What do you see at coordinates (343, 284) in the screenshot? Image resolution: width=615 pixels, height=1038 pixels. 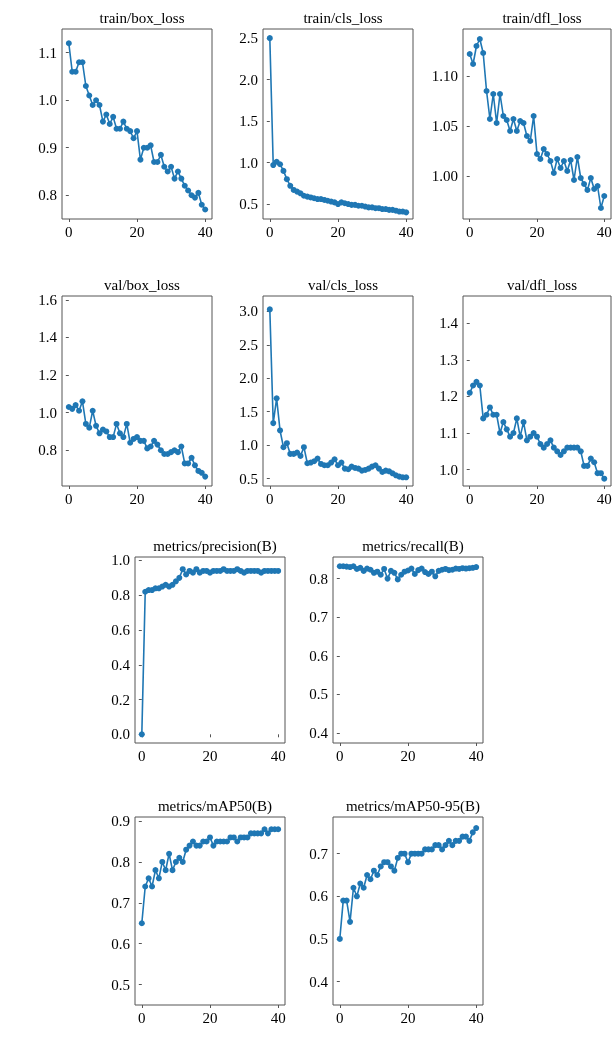 I see `chart-title: val/cls_loss` at bounding box center [343, 284].